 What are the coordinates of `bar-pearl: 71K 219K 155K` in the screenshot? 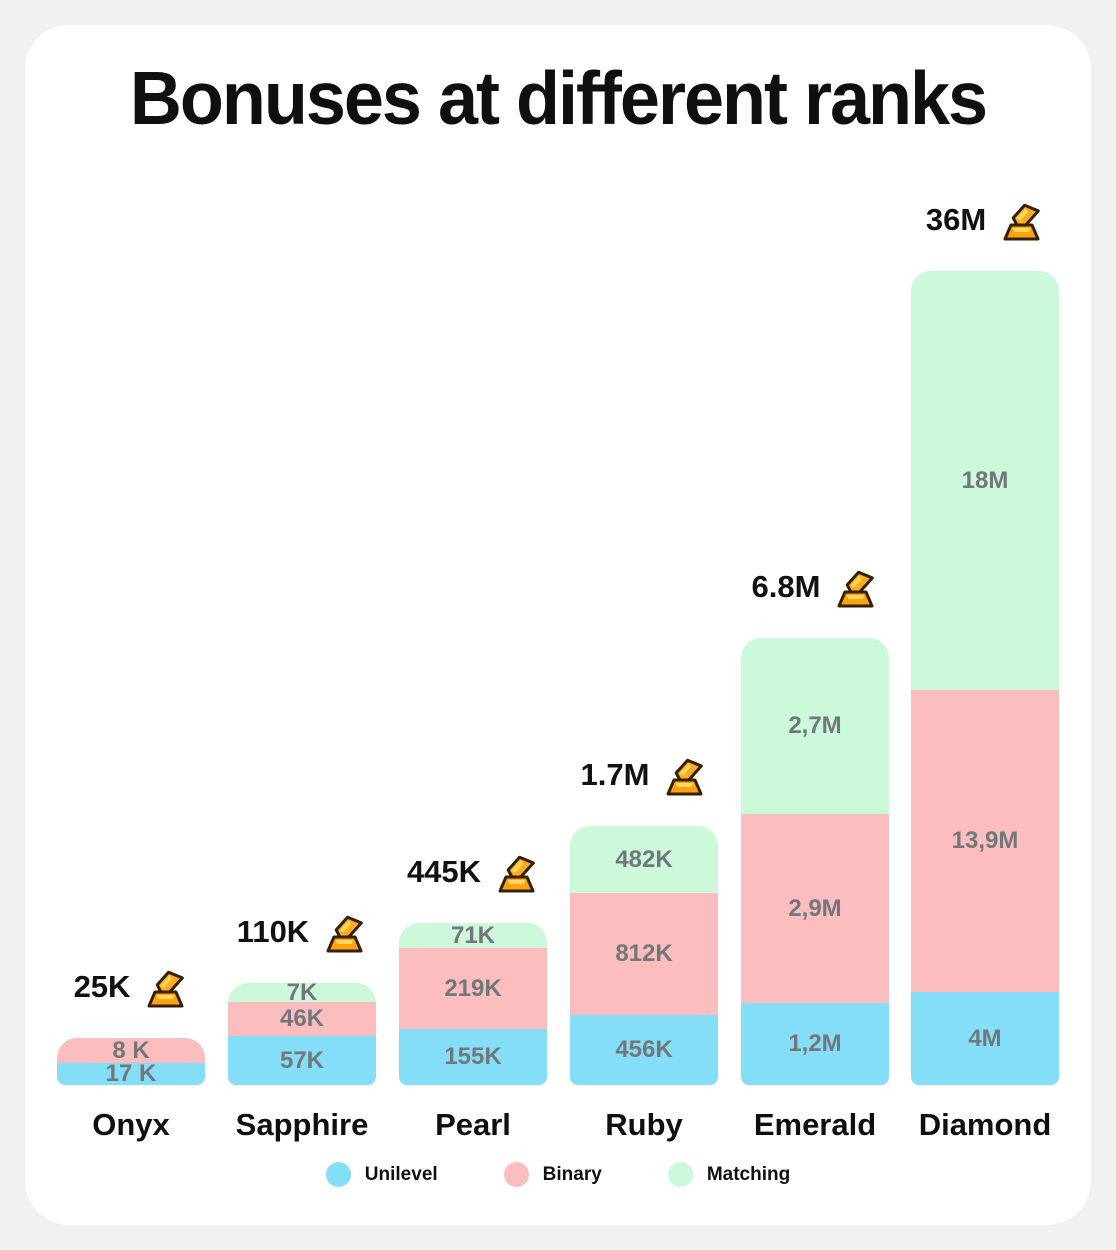 It's located at (473, 1004).